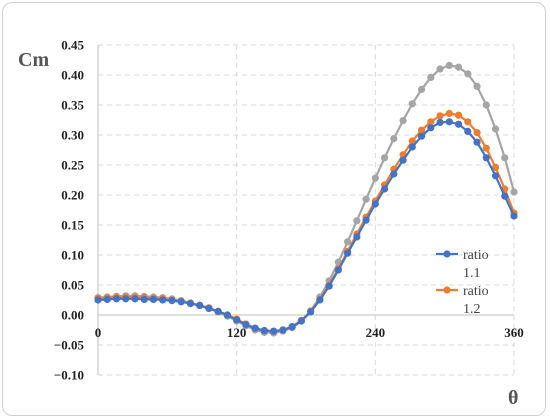 The width and height of the screenshot is (550, 420). What do you see at coordinates (72, 315) in the screenshot?
I see `y-tick-label: 0.00` at bounding box center [72, 315].